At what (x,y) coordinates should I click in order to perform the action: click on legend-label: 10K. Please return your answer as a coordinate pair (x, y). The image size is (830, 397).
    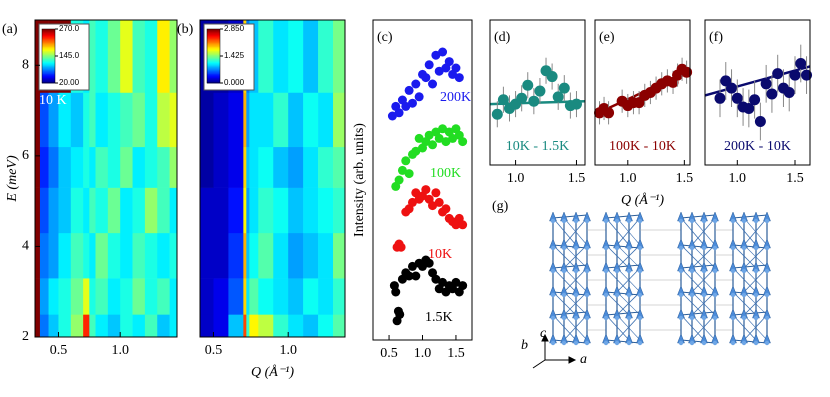
    Looking at the image, I should click on (440, 254).